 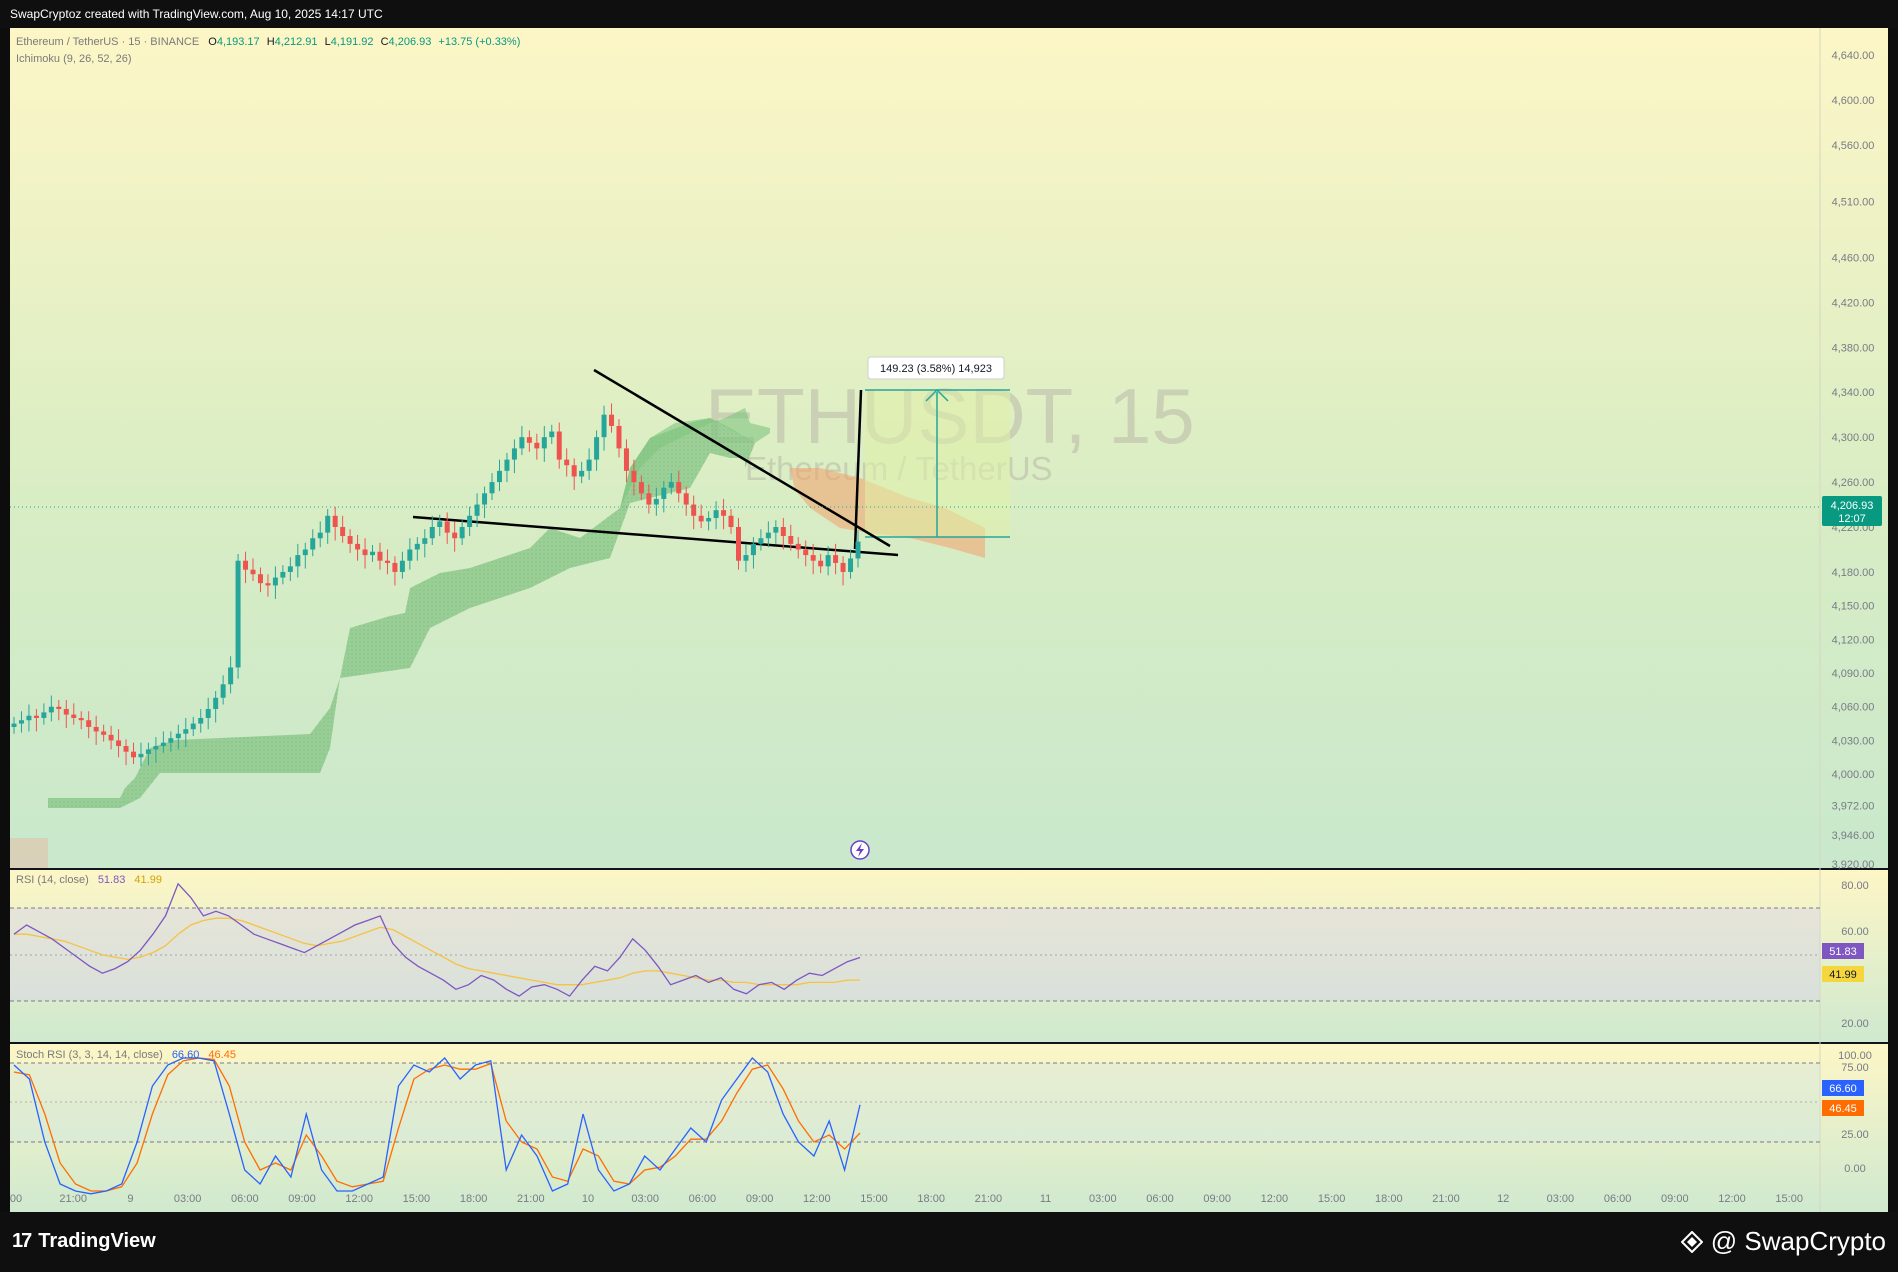 I want to click on price-tick-label: 3,946.00, so click(x=1853, y=836).